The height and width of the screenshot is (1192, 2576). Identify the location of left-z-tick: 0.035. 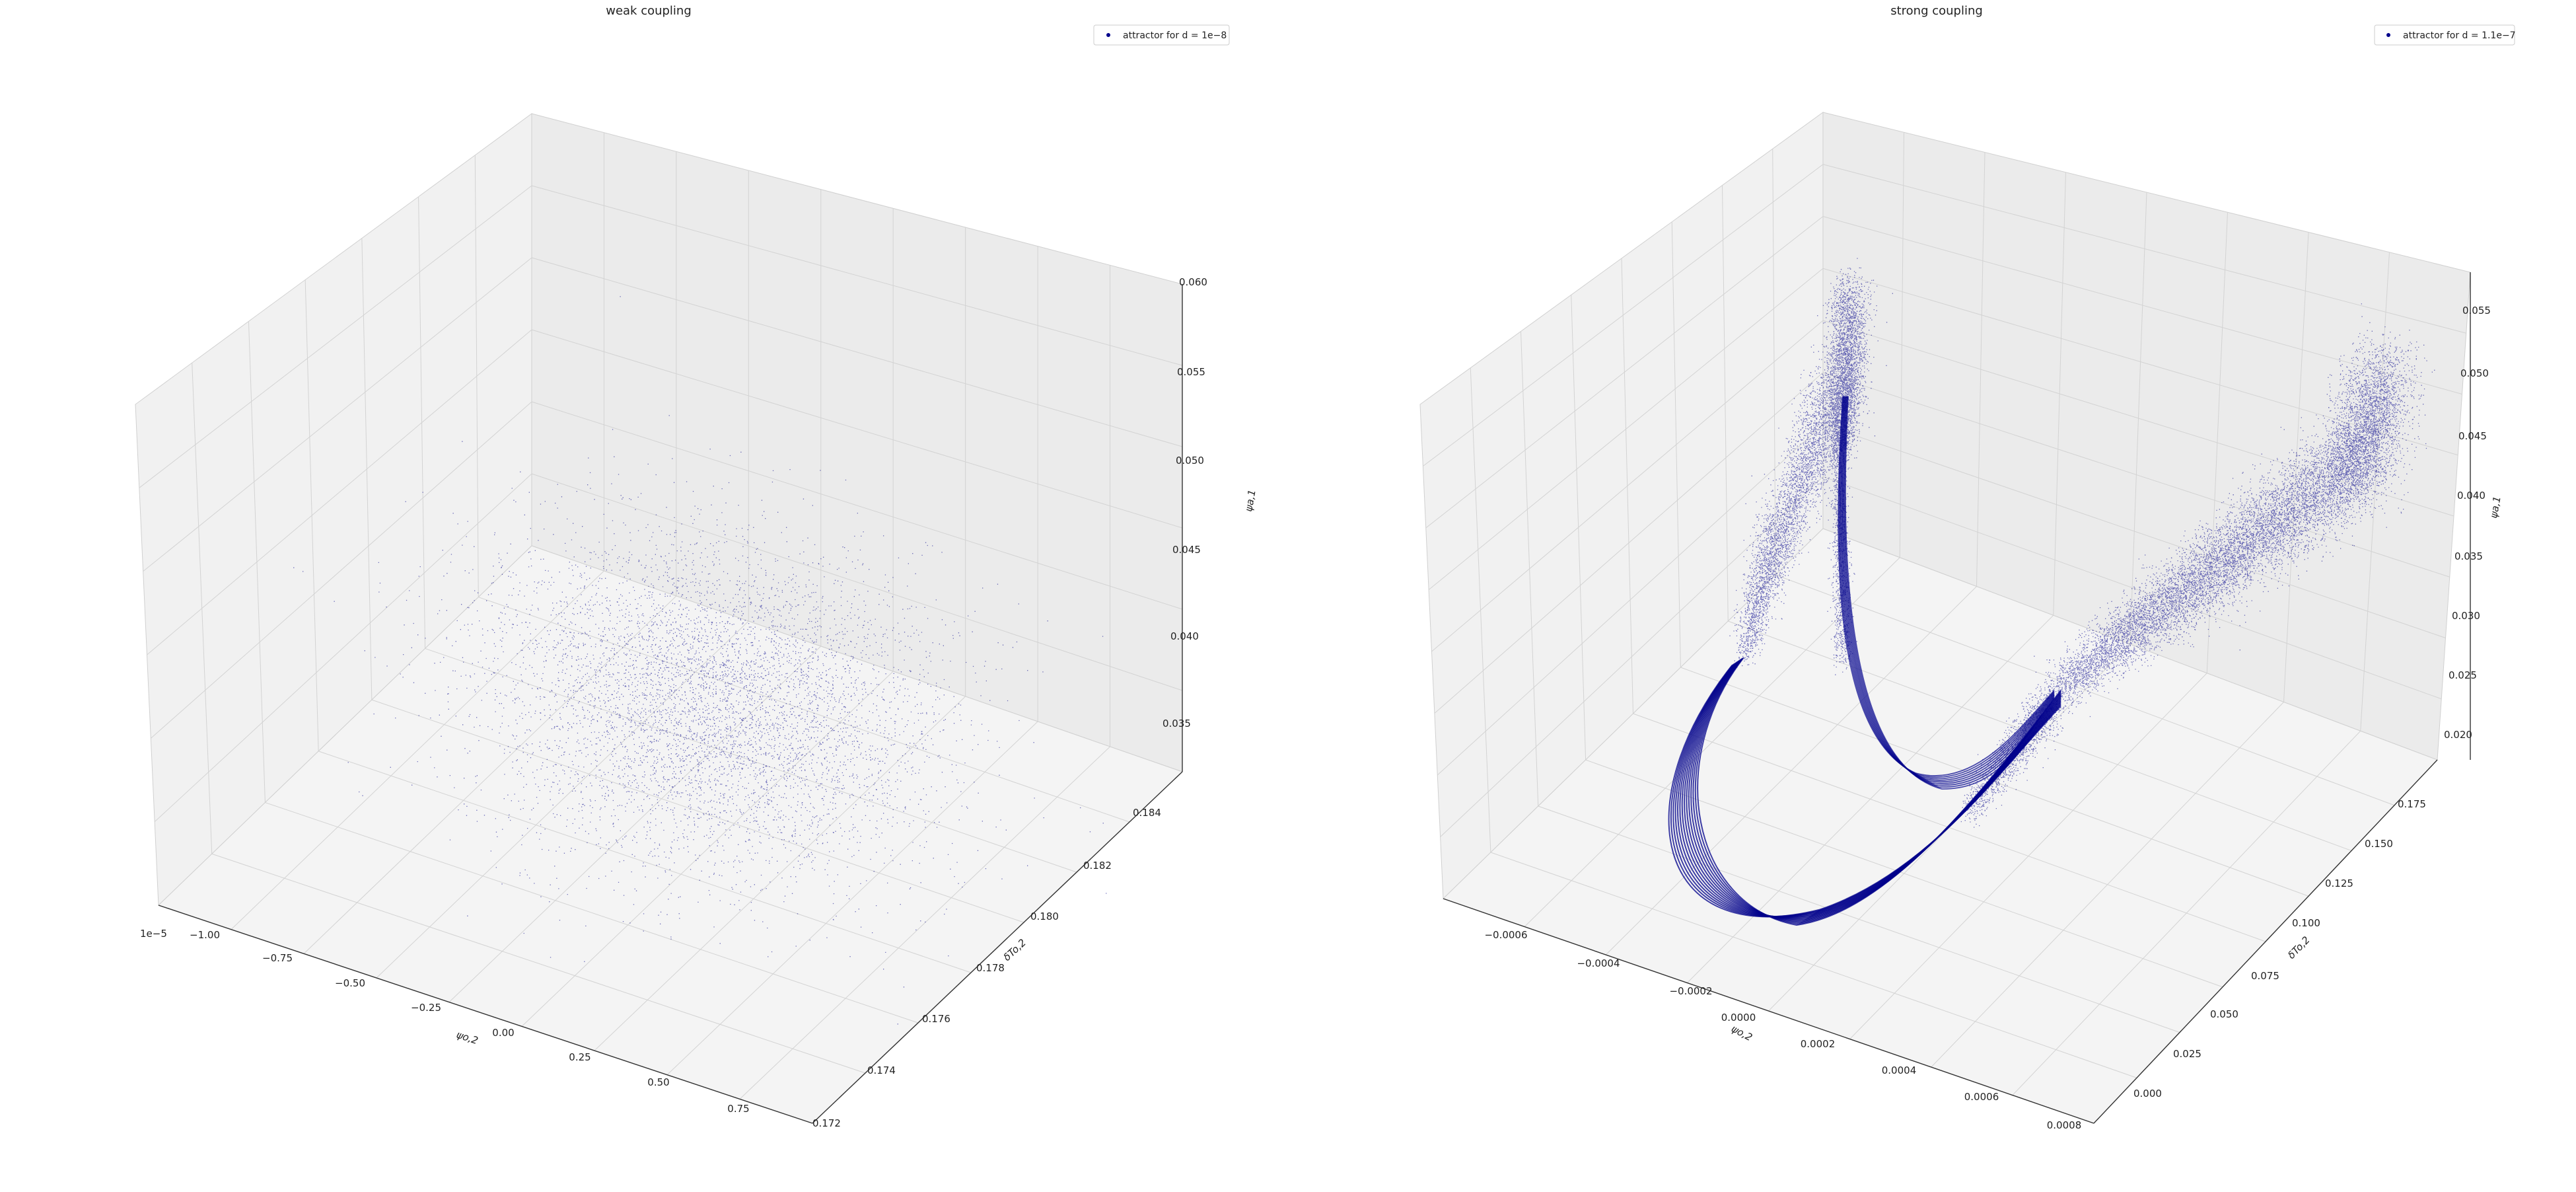
(1177, 723).